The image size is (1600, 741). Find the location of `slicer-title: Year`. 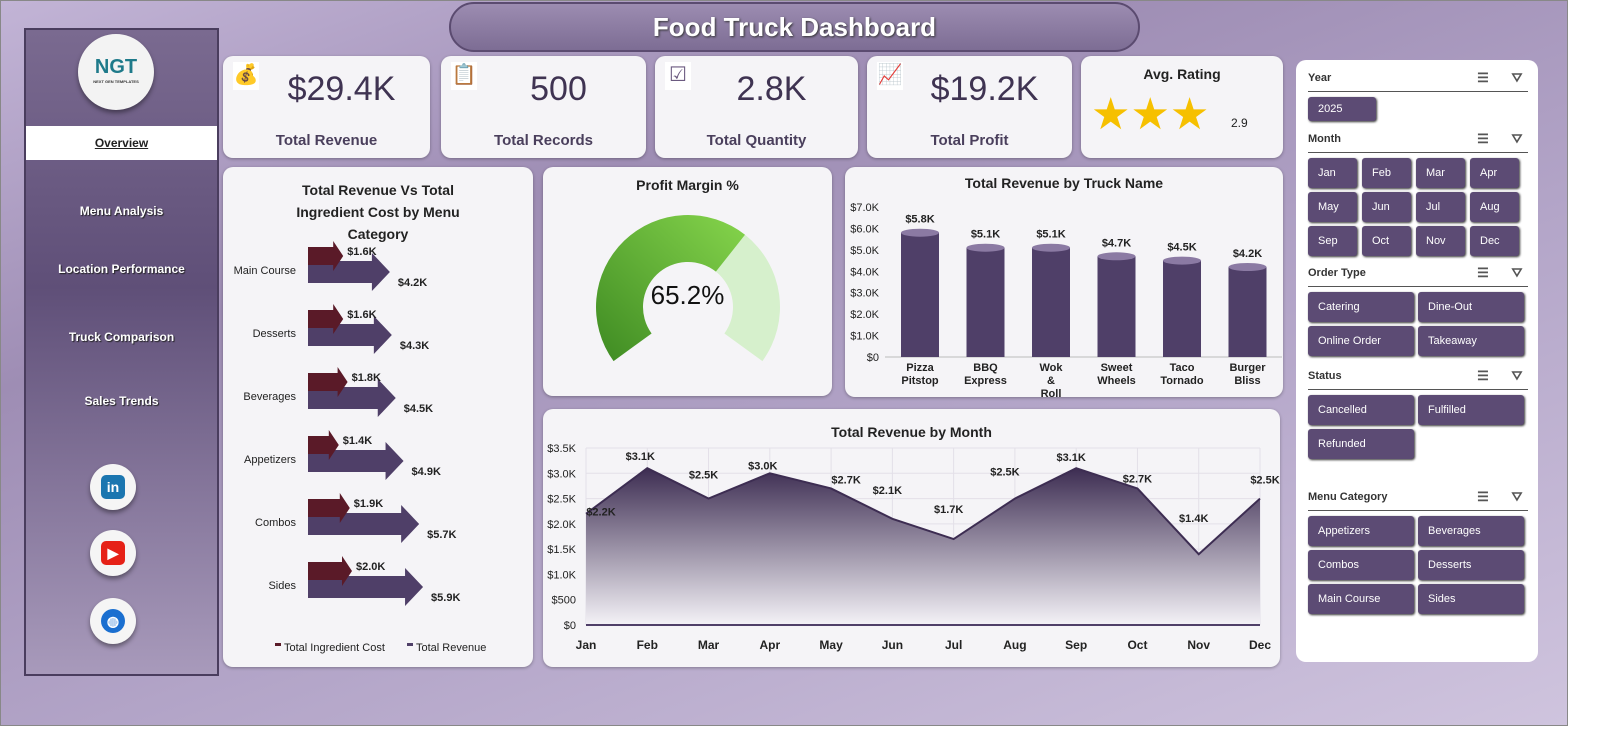

slicer-title: Year is located at coordinates (1320, 78).